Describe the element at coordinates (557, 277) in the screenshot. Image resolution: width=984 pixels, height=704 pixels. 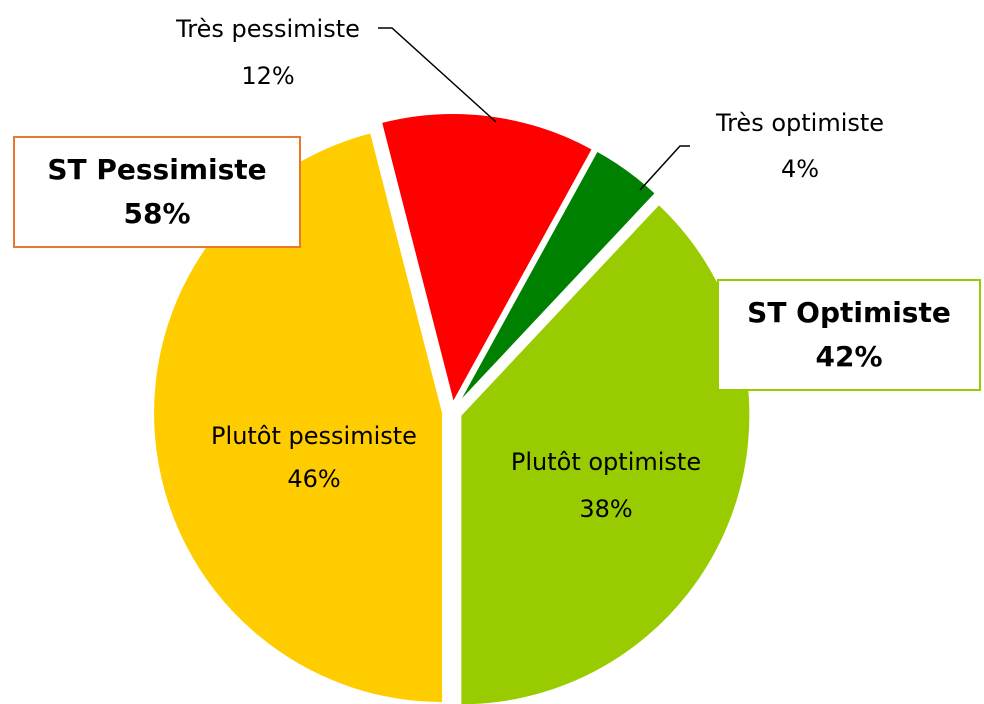
I see `pie-slice` at that location.